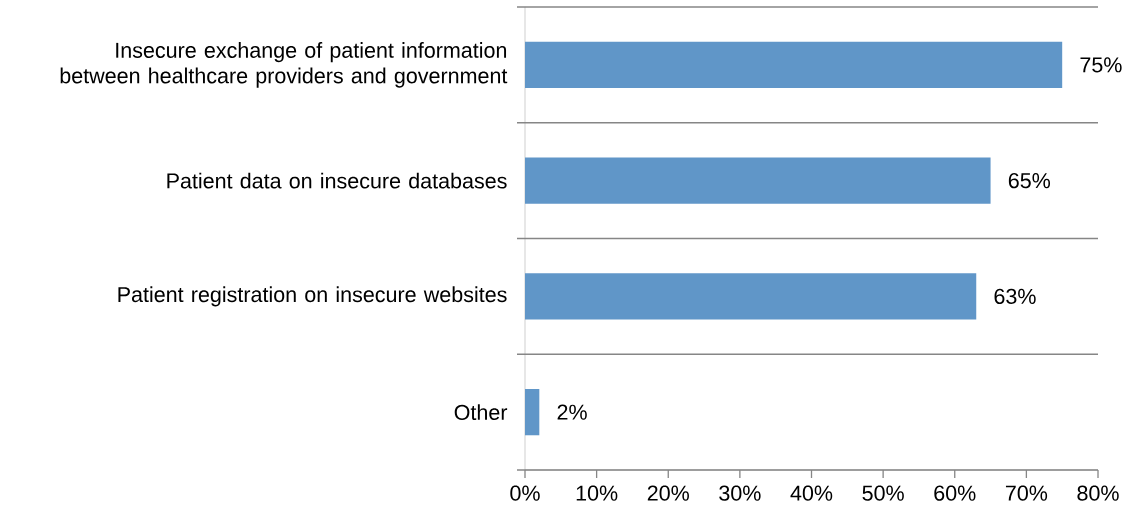 The height and width of the screenshot is (518, 1133). I want to click on x-tick-label: 10%, so click(597, 493).